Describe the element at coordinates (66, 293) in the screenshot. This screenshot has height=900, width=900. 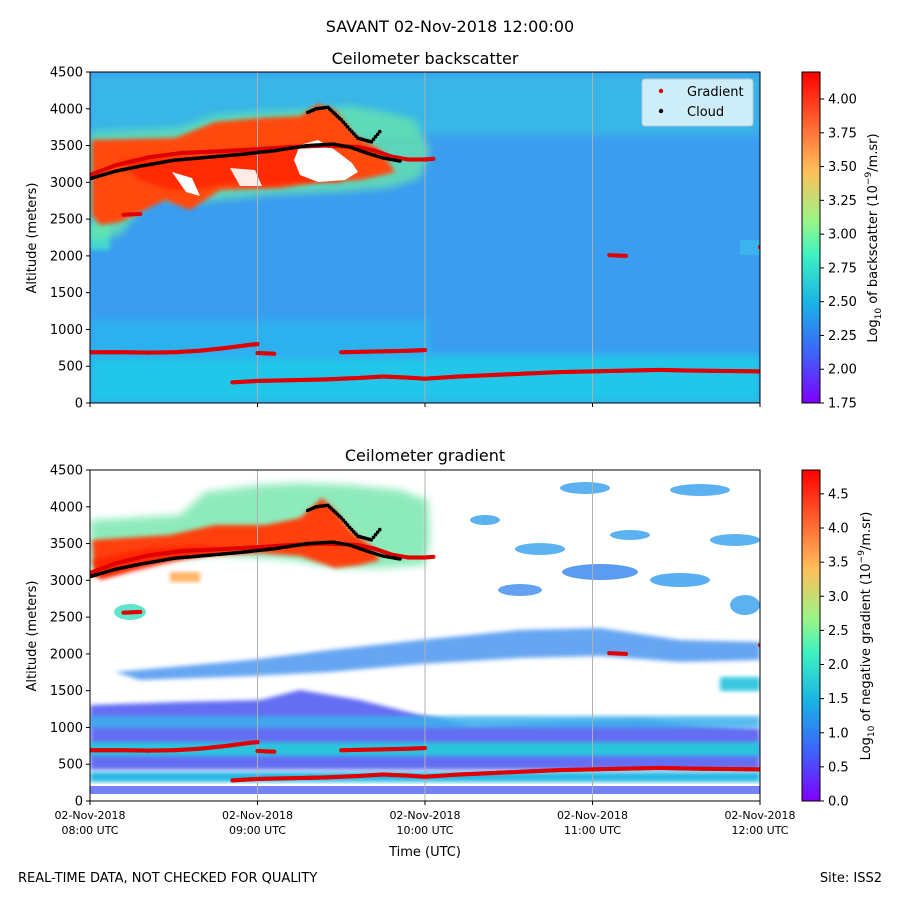
I see `backscatter-y-tick-label: 1500` at that location.